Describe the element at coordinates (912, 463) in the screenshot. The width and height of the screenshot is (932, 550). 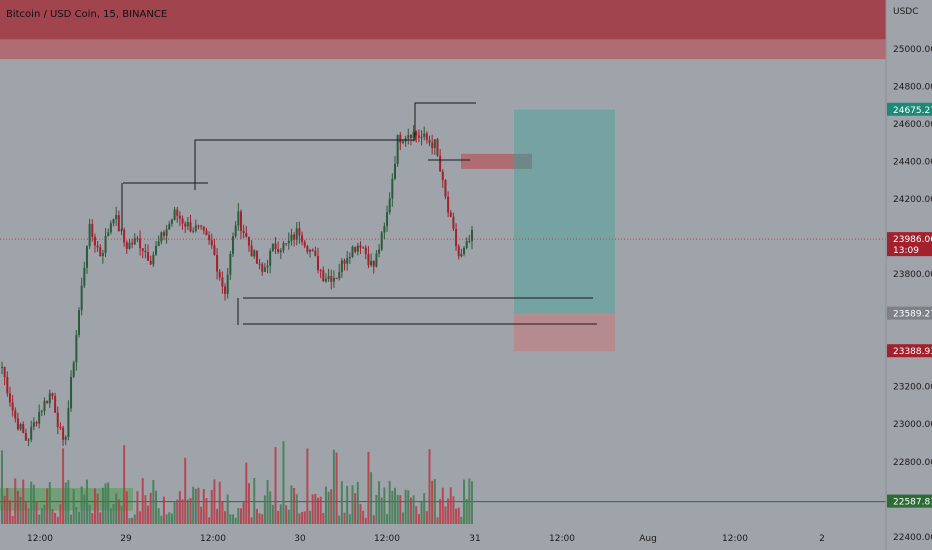
I see `y-tick-label: 22800.00` at that location.